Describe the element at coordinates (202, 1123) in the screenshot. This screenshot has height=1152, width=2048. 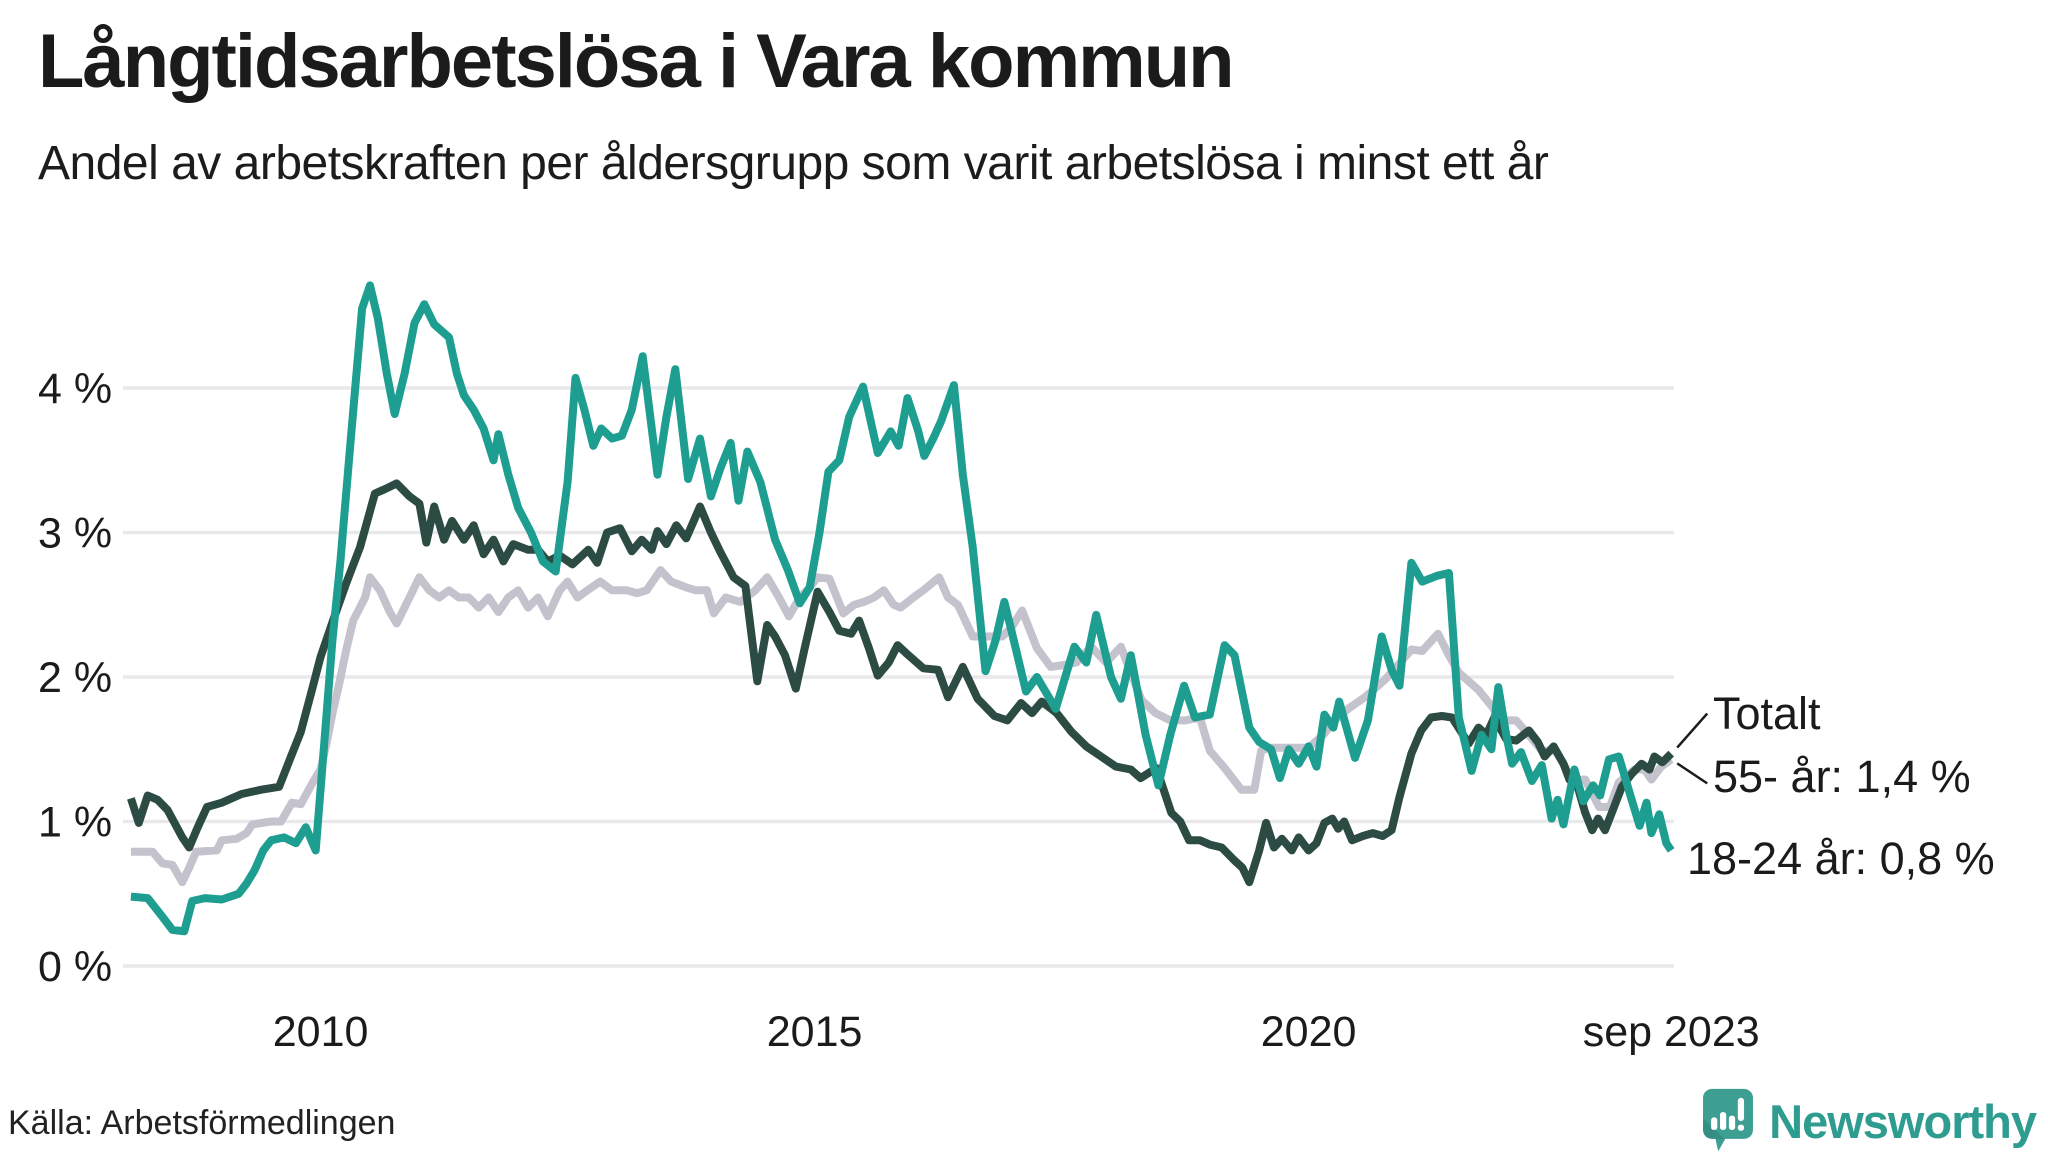
I see `source-note: Källa: Arbetsförmedlingen` at that location.